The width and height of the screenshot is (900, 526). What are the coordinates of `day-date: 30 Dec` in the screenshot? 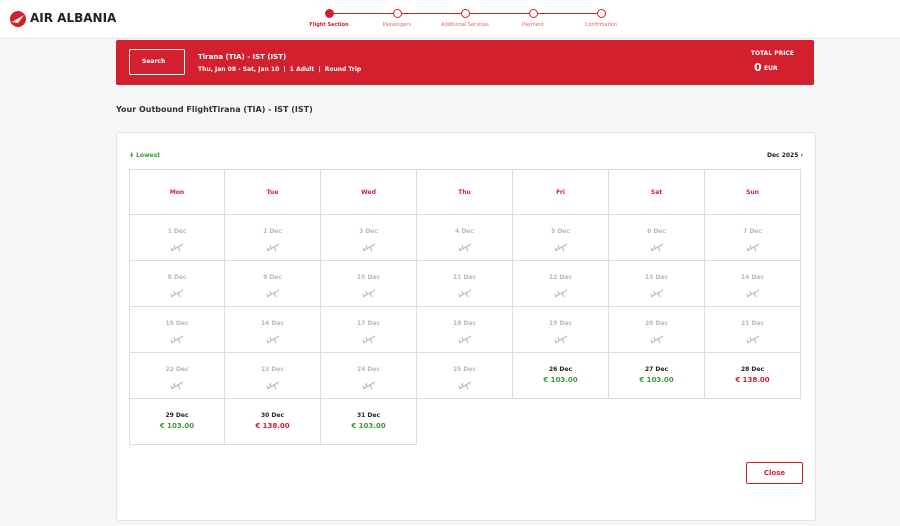 It's located at (272, 415).